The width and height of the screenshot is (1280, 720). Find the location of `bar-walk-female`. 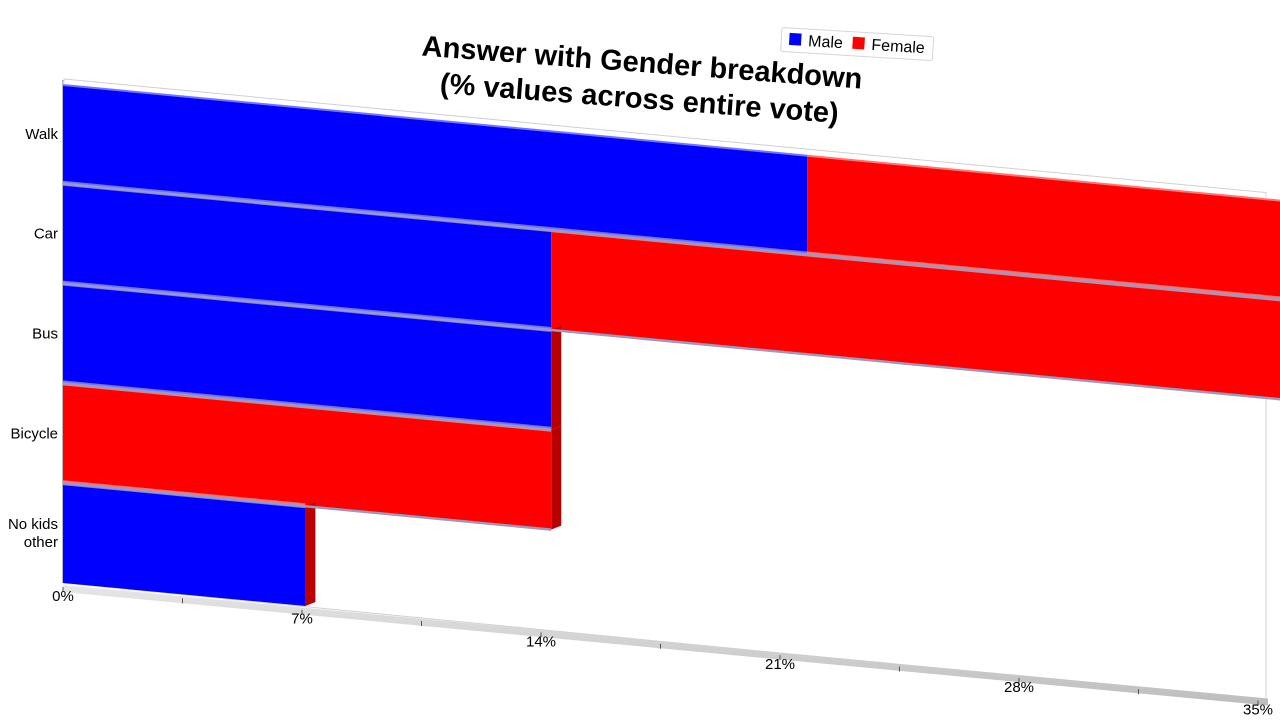

bar-walk-female is located at coordinates (1043, 225).